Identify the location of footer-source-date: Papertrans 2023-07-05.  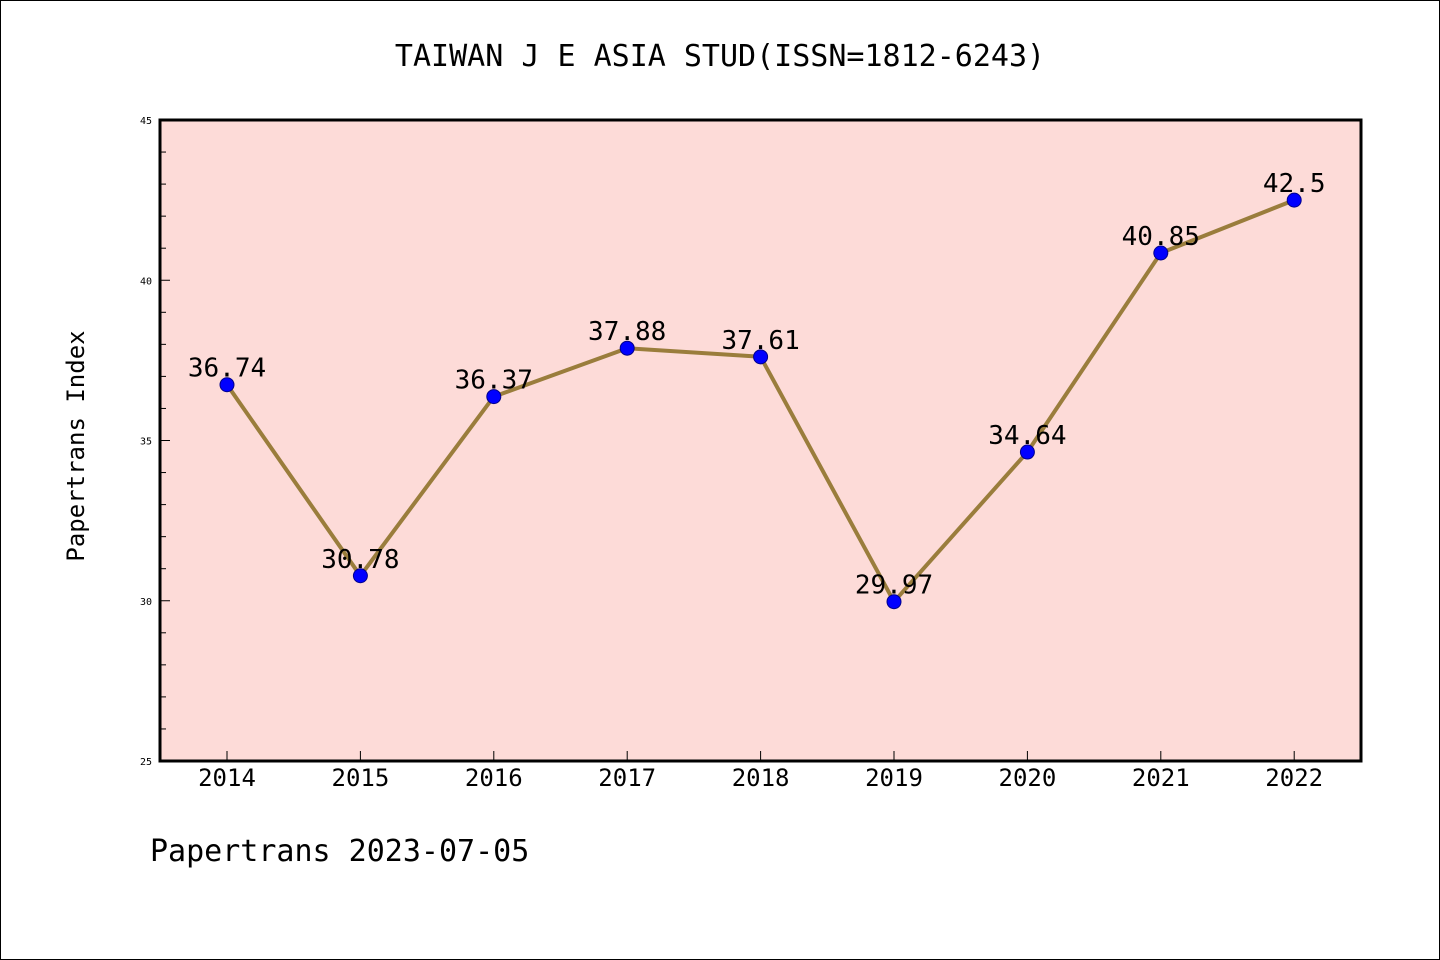
(340, 851).